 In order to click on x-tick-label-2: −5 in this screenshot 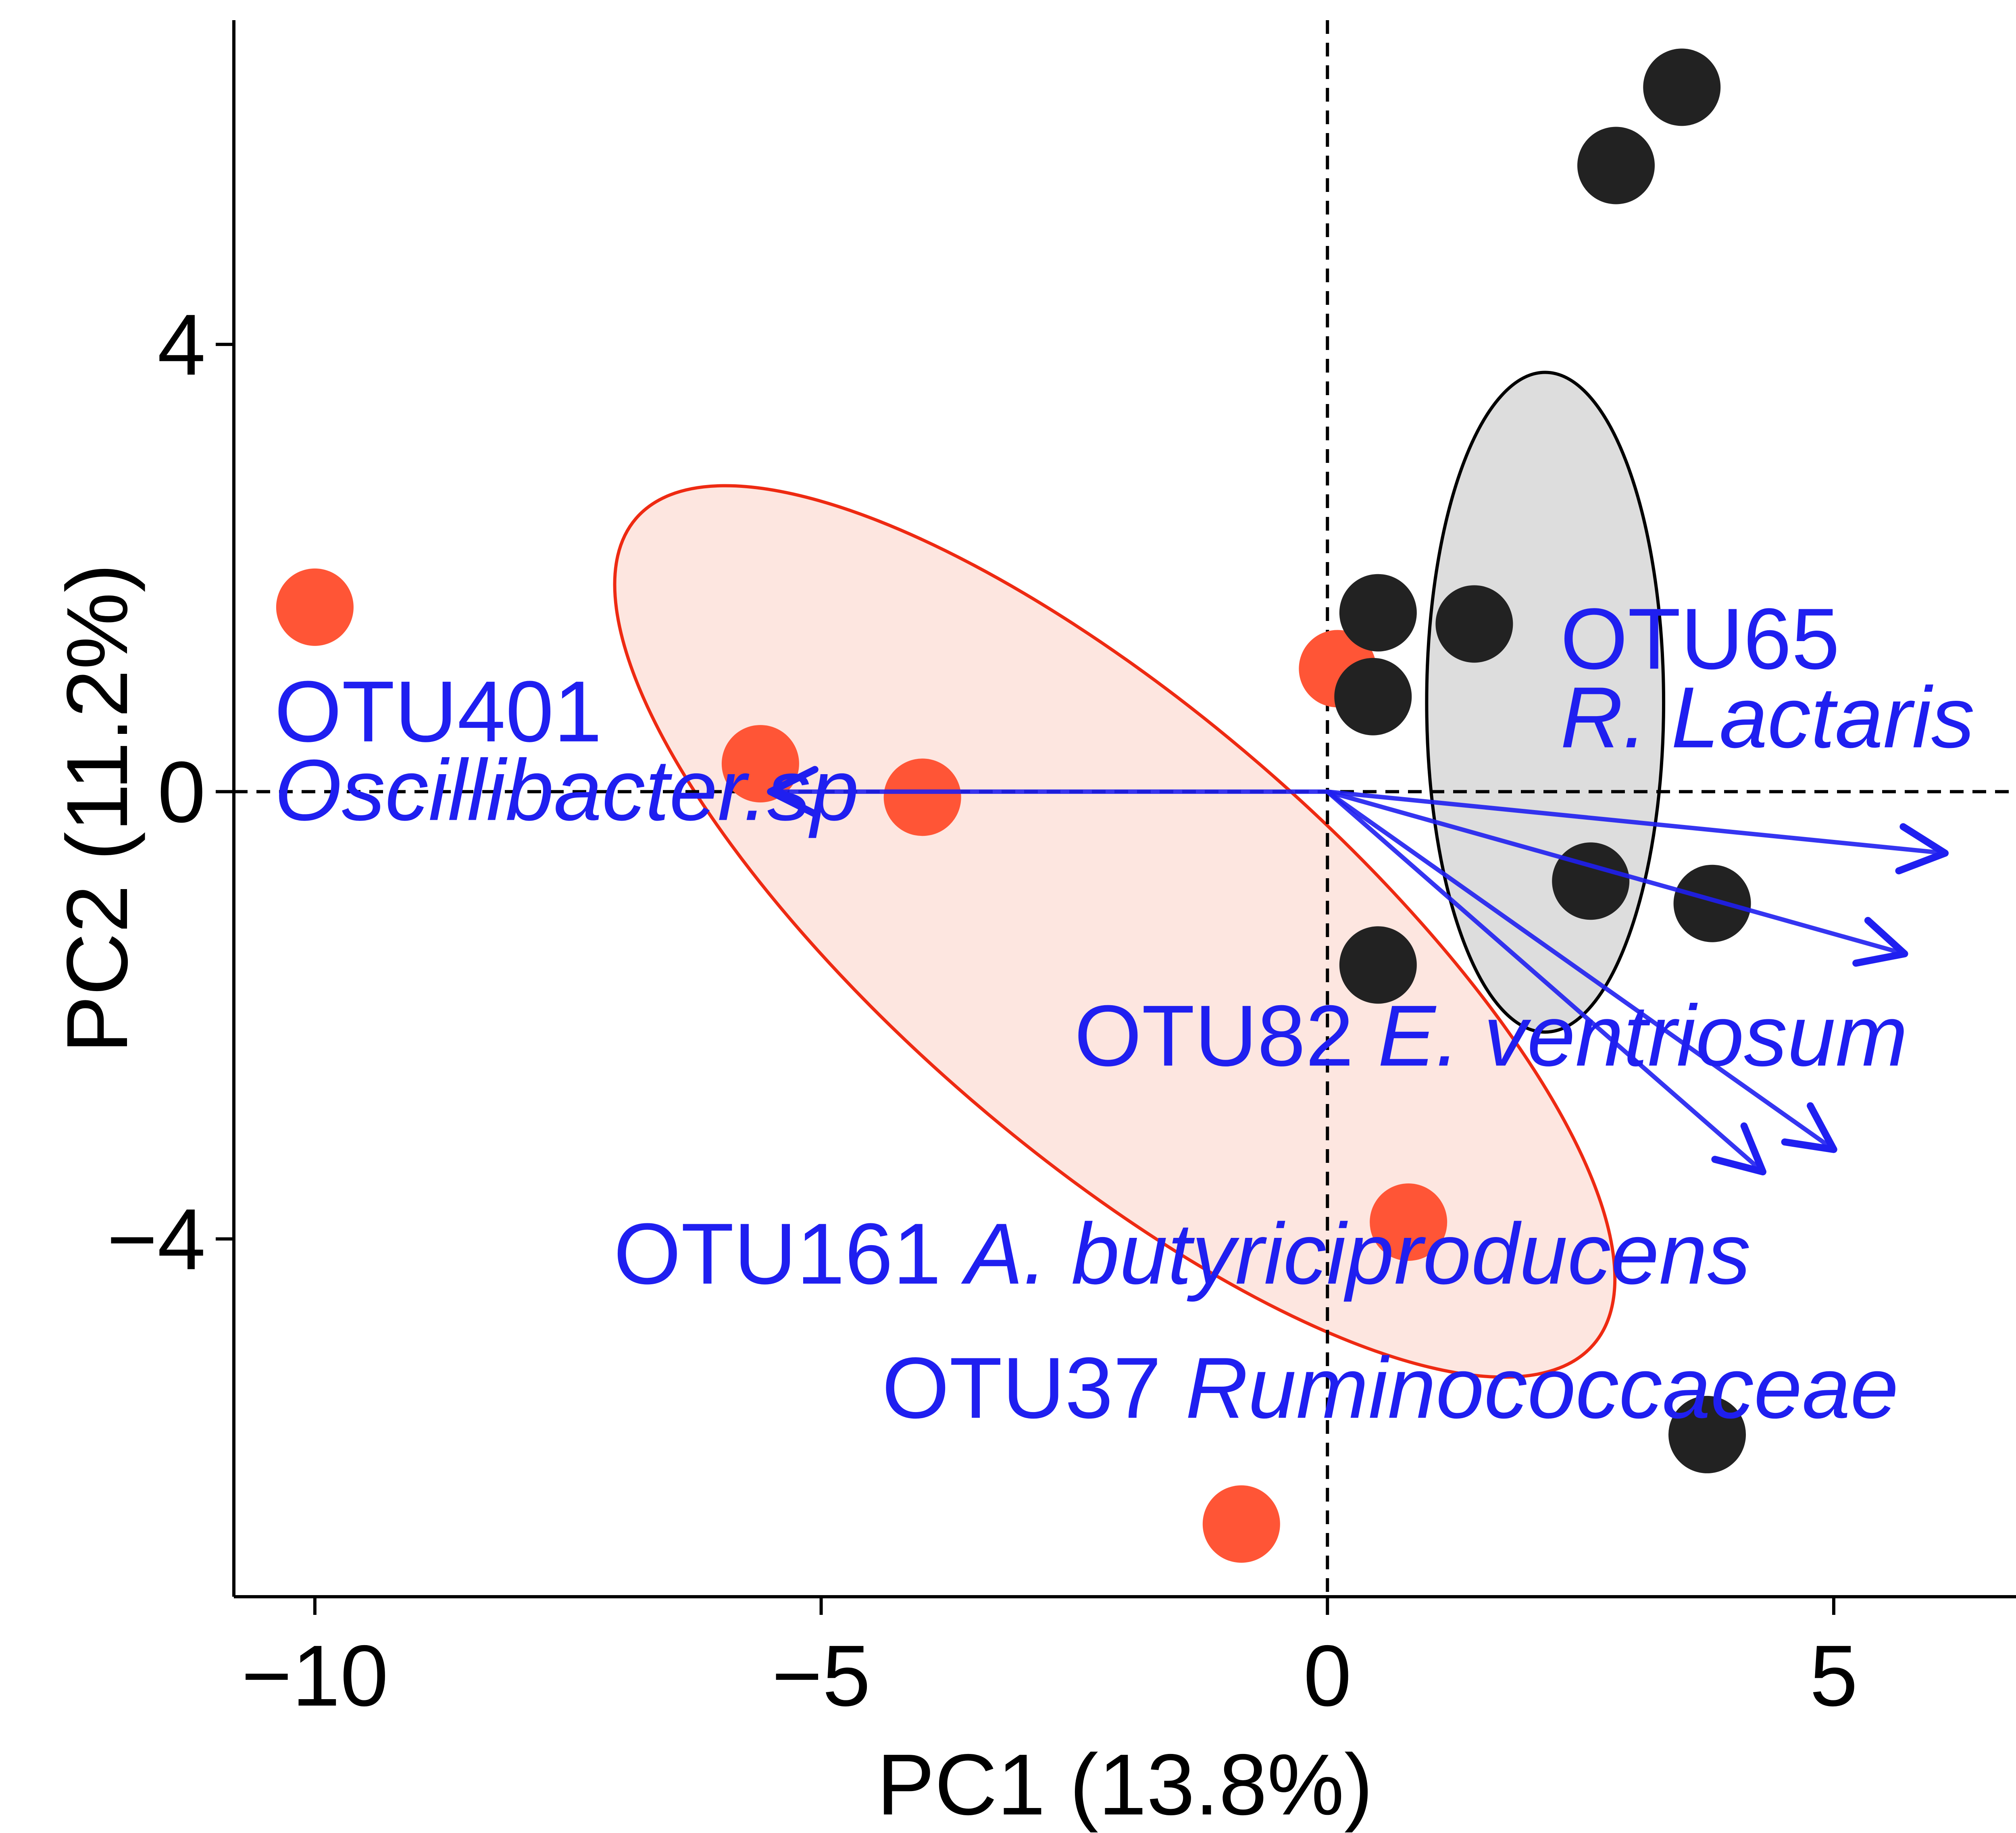, I will do `click(821, 1676)`.